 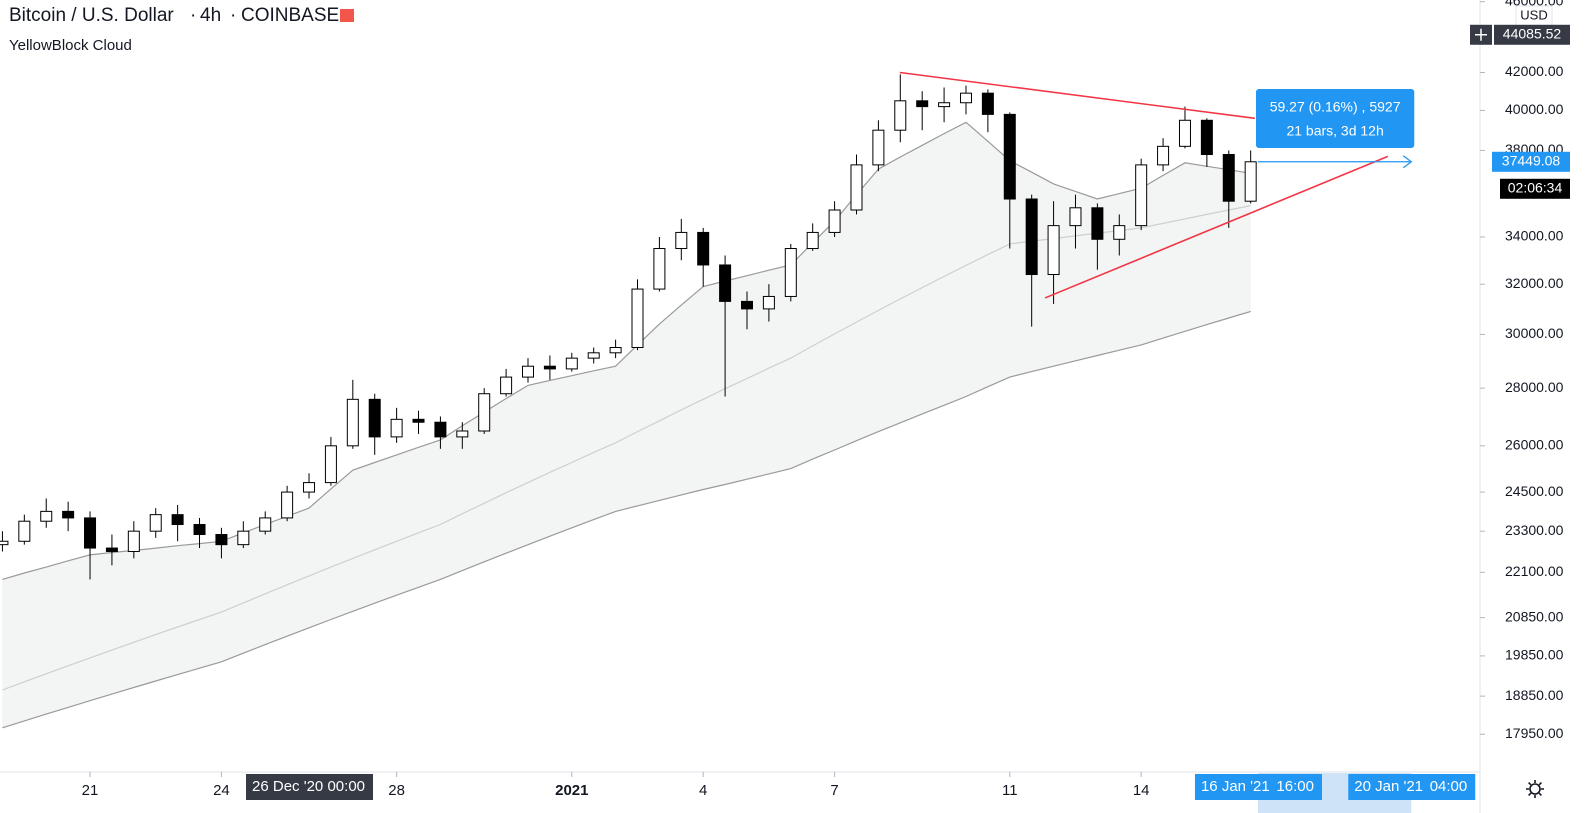 What do you see at coordinates (346, 786) in the screenshot?
I see `time-label-time: 00:00` at bounding box center [346, 786].